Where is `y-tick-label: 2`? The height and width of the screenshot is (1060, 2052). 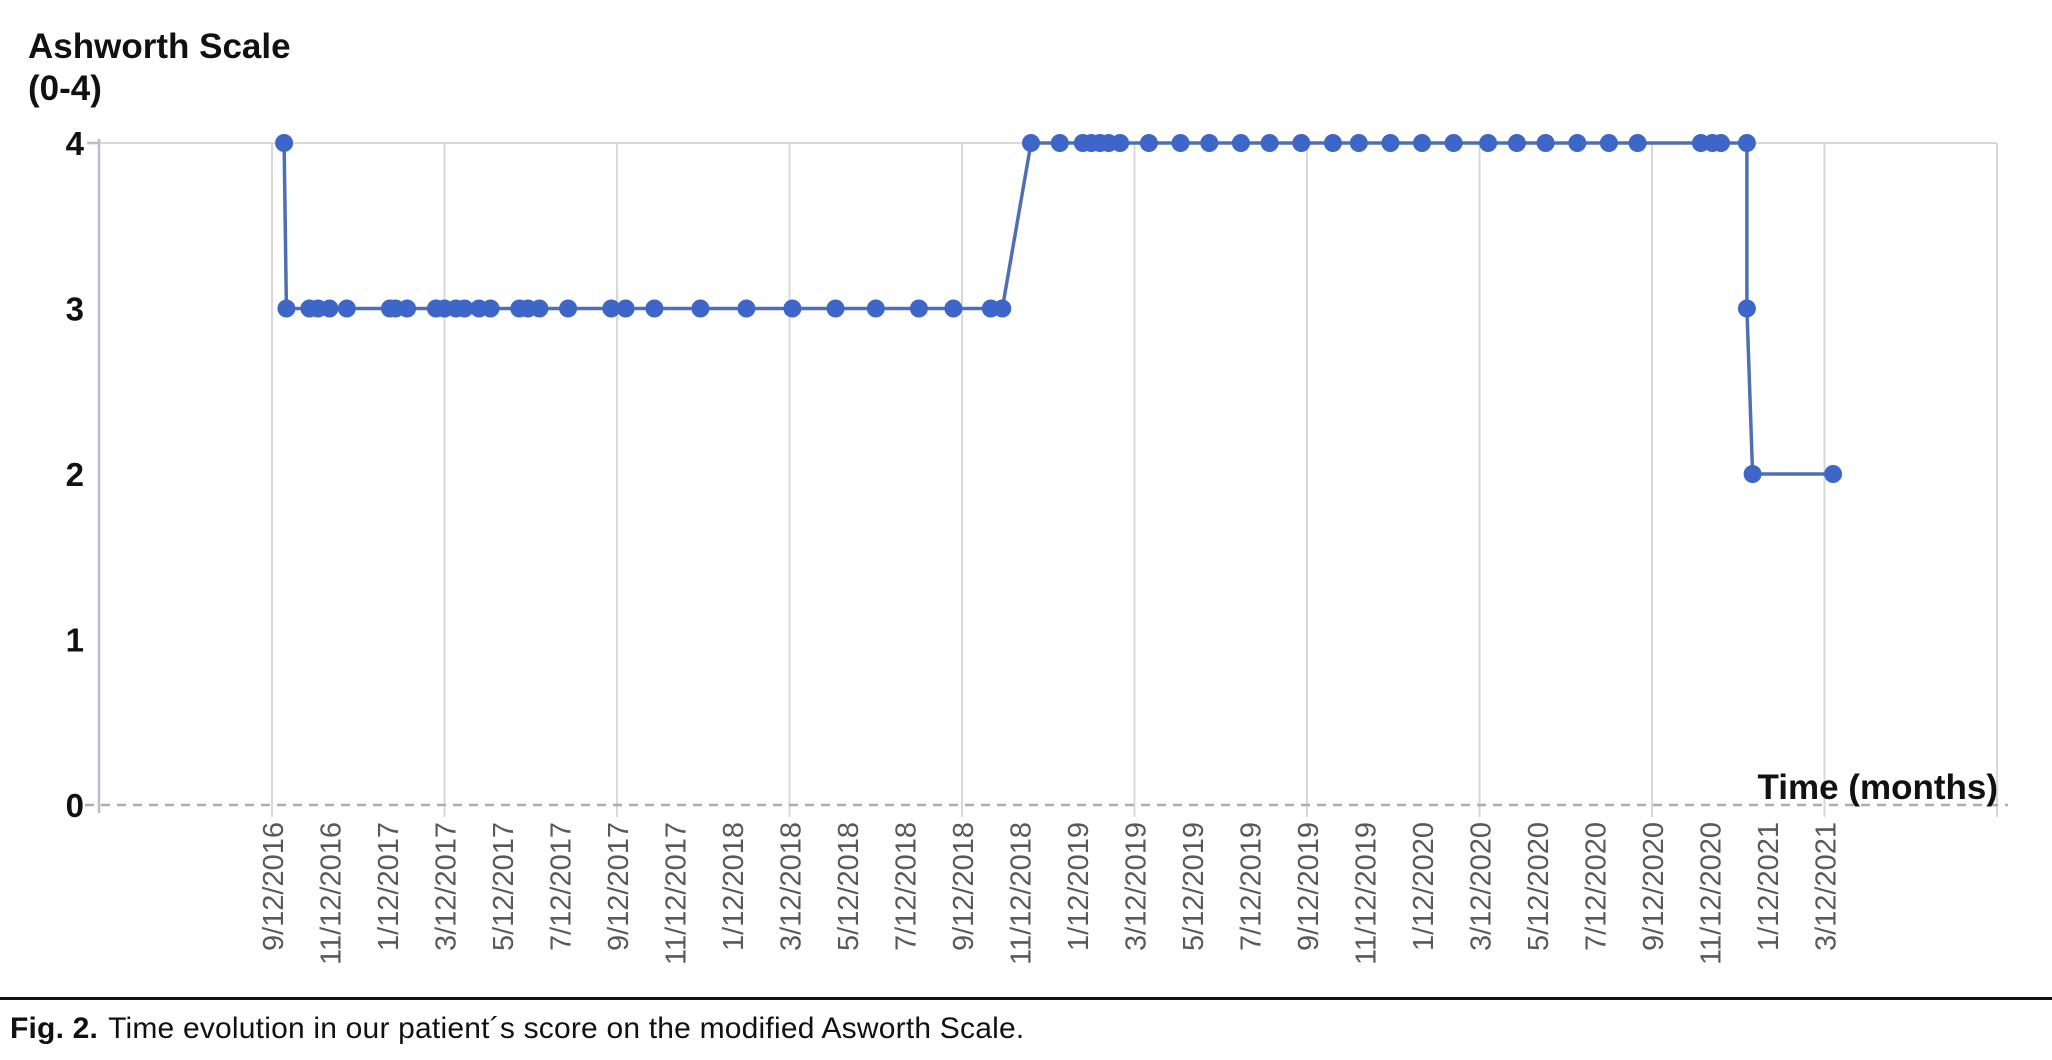 y-tick-label: 2 is located at coordinates (75, 474).